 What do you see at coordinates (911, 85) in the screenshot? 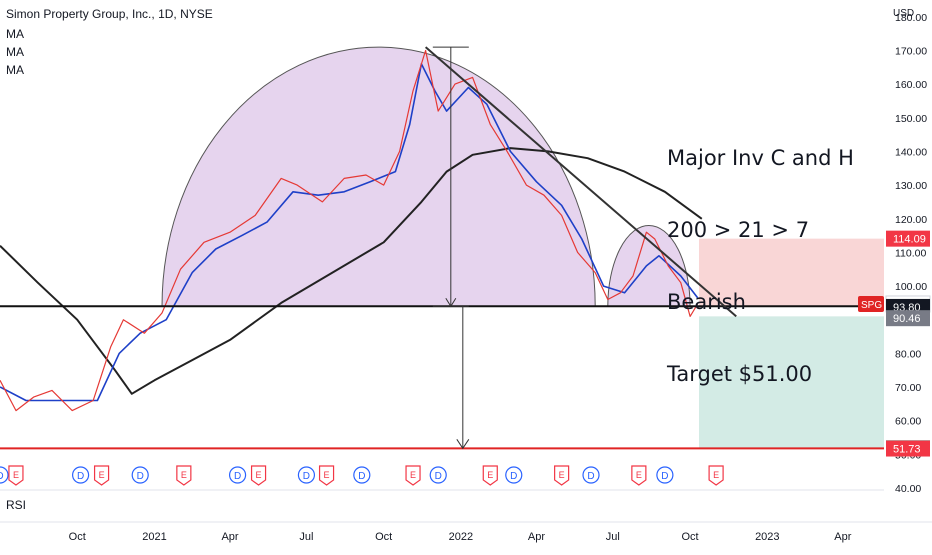
I see `y-tick-label: 160.00` at bounding box center [911, 85].